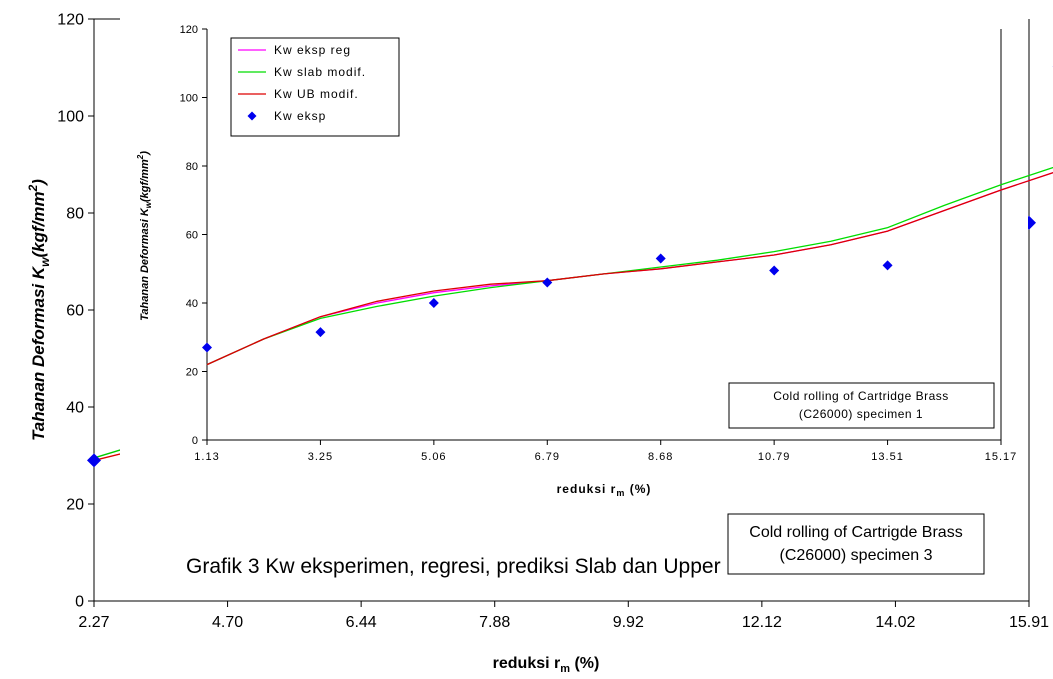  I want to click on outer-y-axis-label: Tahanan Deformasi Kw(kgf/mm2), so click(39, 310).